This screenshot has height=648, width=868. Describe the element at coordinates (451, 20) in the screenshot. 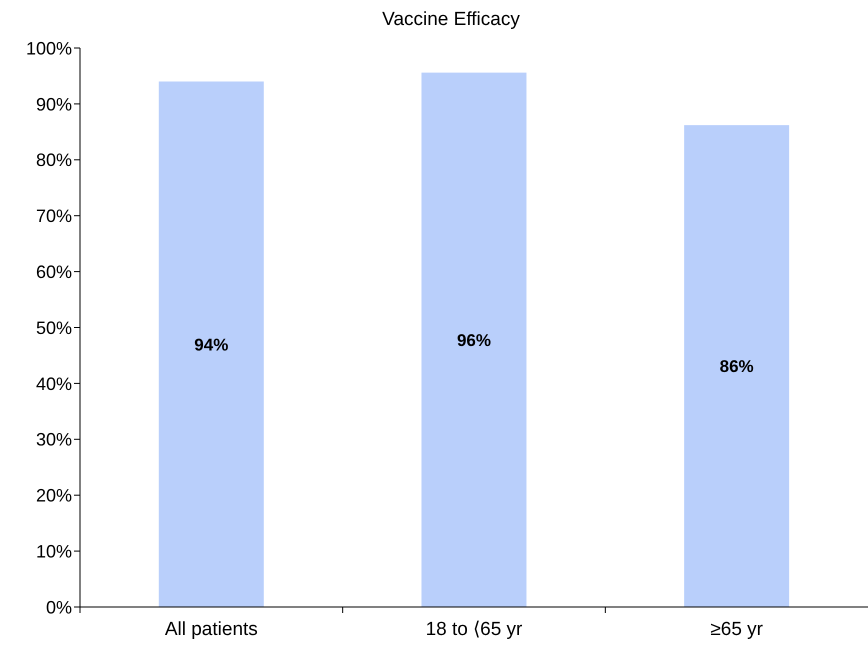

I see `chart-title: Vaccine Efficacy` at that location.